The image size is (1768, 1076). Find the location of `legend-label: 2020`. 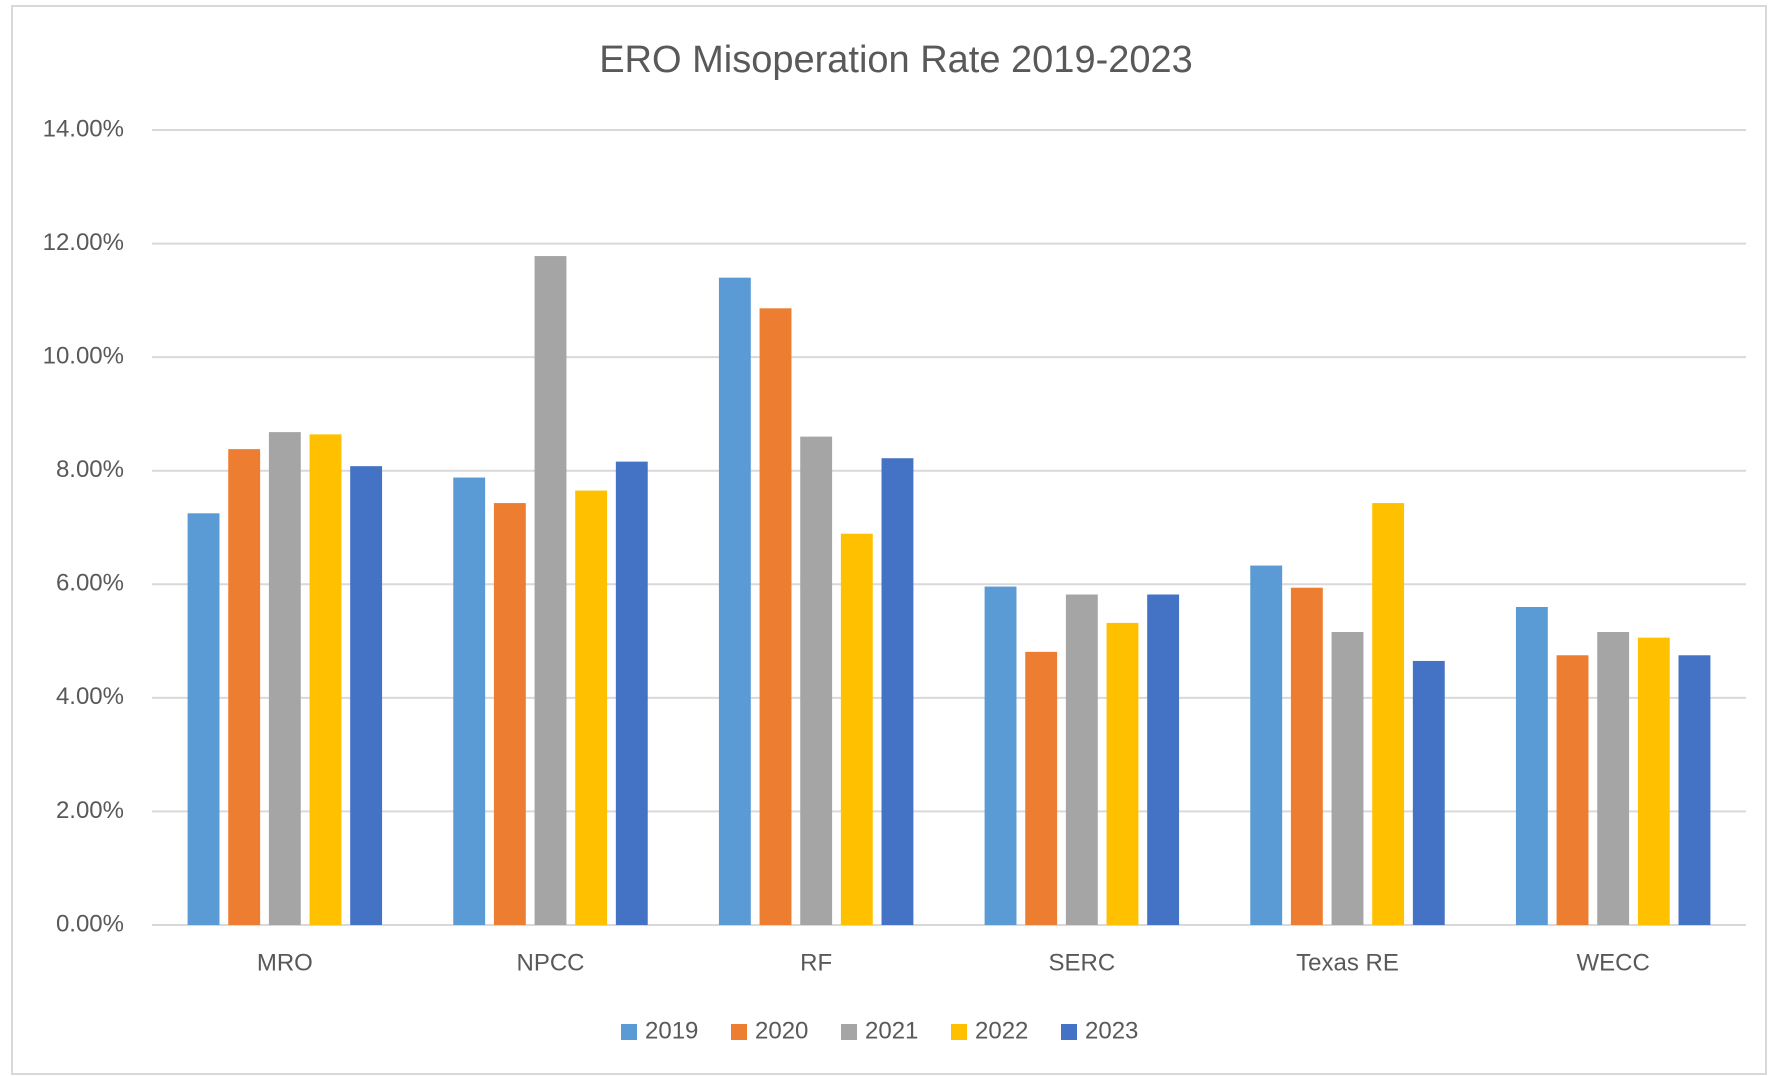

legend-label: 2020 is located at coordinates (781, 1030).